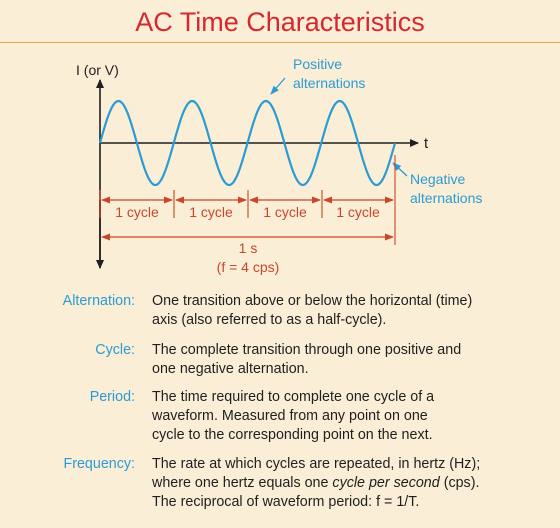 The height and width of the screenshot is (528, 560). What do you see at coordinates (247, 143) in the screenshot?
I see `sine-wave` at bounding box center [247, 143].